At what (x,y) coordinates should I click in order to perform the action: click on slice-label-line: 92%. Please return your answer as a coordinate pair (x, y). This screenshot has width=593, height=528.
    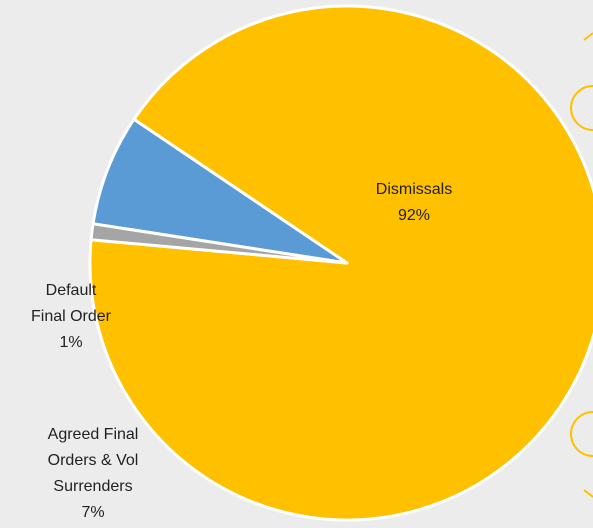
    Looking at the image, I should click on (414, 215).